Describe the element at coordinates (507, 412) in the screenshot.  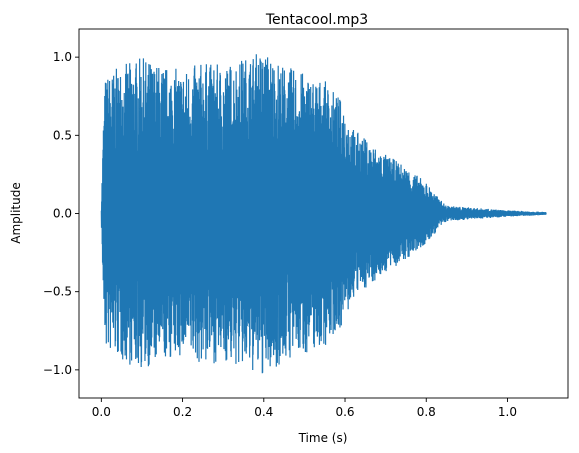
I see `x-tick-label: 1.0` at that location.